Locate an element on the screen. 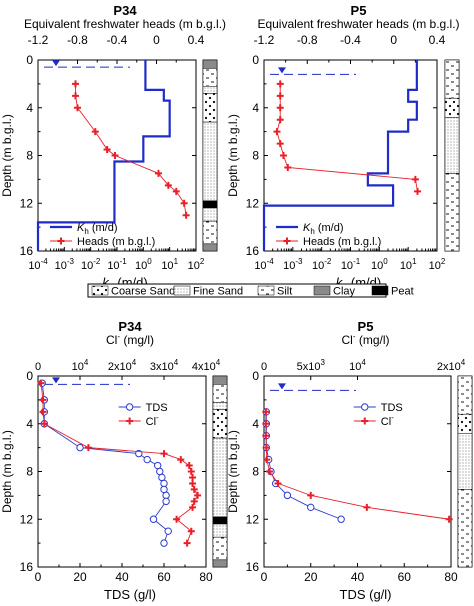  lithology-layer-fine is located at coordinates (210, 161).